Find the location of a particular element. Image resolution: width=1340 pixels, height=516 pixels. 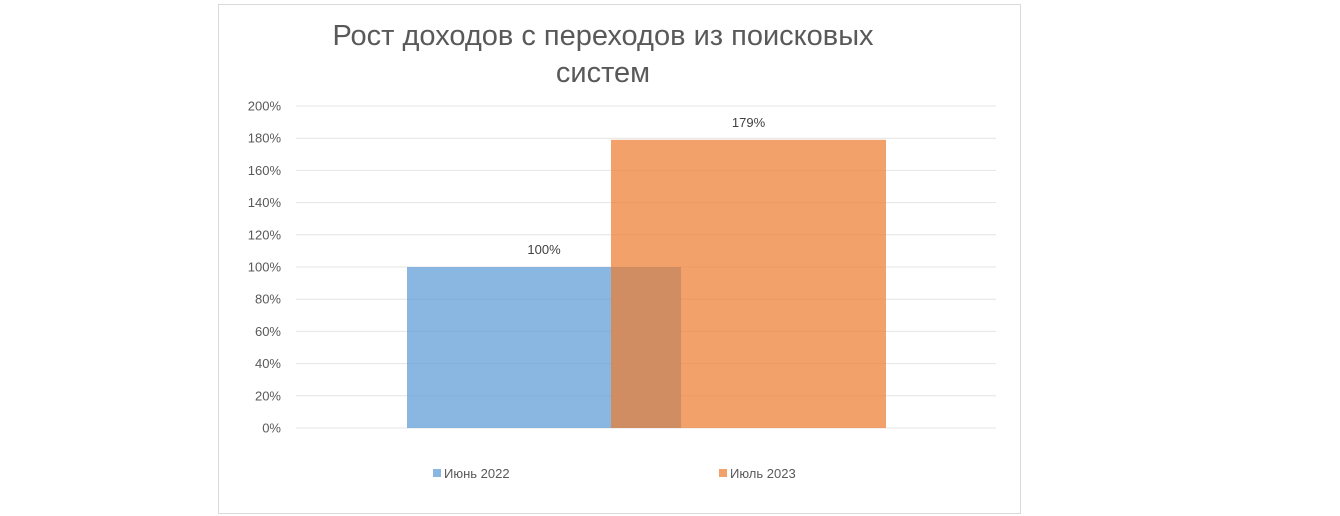

y-tick-label: 40% is located at coordinates (268, 363).